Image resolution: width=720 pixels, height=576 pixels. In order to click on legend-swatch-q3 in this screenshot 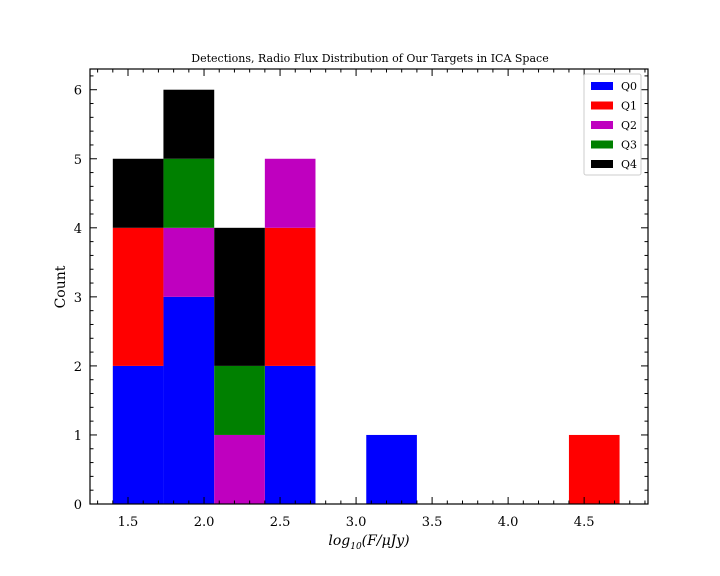, I will do `click(602, 144)`.